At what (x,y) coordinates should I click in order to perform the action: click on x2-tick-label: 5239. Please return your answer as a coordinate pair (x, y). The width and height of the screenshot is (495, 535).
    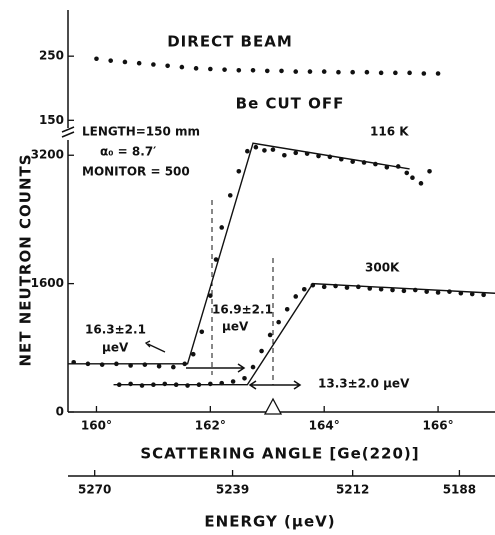
    Looking at the image, I should click on (232, 490).